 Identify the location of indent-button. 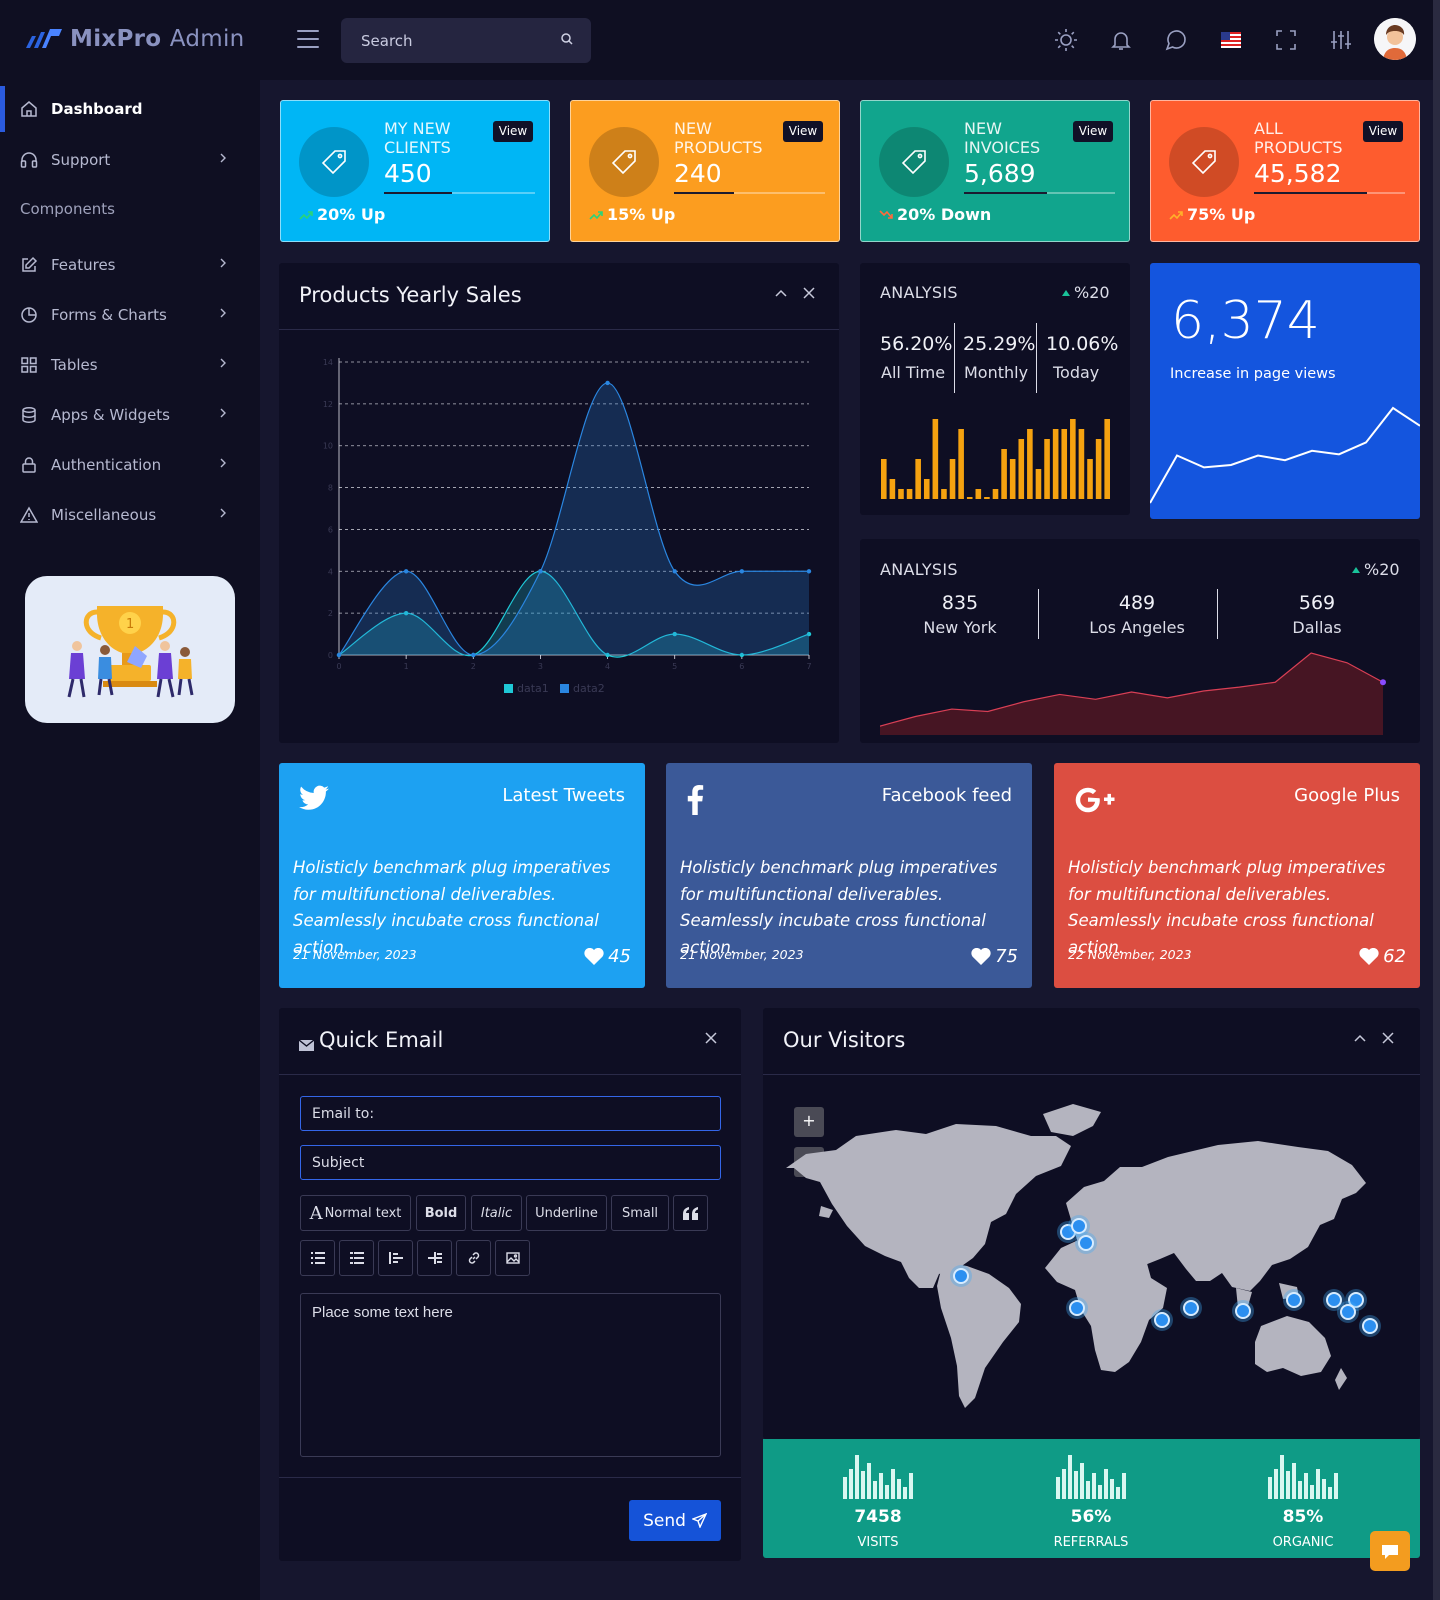
(434, 1258).